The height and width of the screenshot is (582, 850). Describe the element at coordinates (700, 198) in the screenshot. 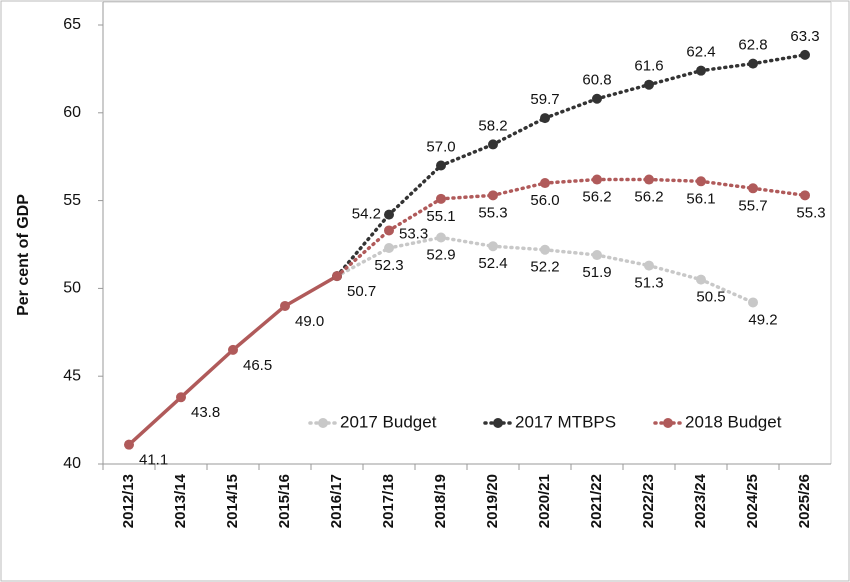

I see `data-label: 56.1` at that location.